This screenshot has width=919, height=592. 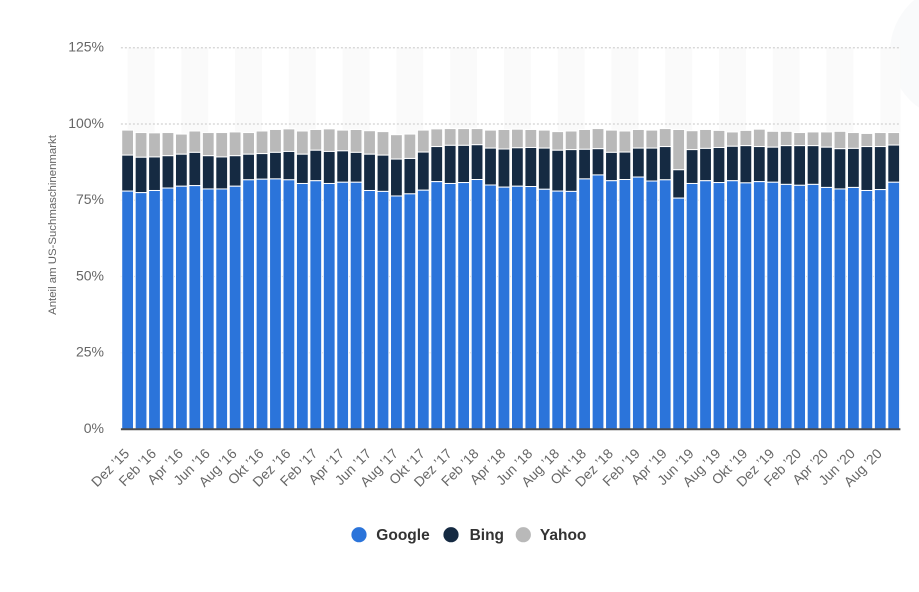 I want to click on svg-text: 0%, so click(x=94, y=428).